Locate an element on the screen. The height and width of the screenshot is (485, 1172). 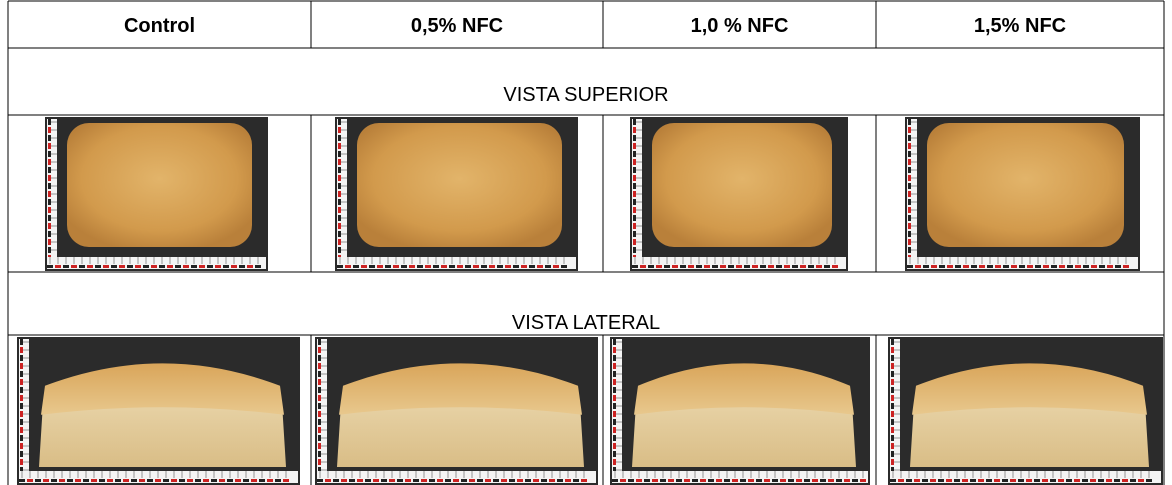
bread-crust is located at coordinates (744, 389).